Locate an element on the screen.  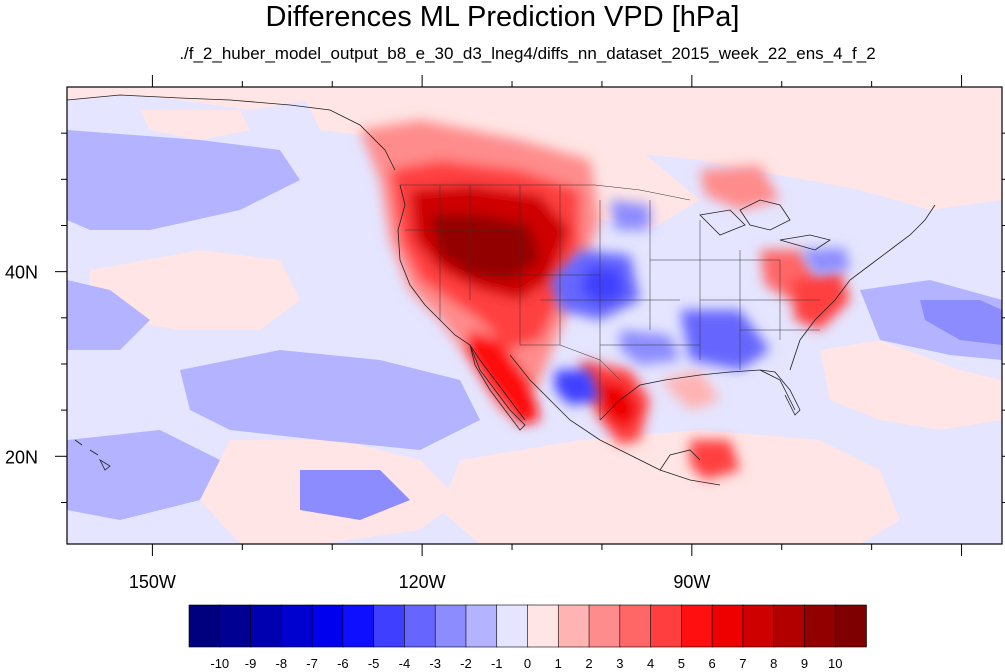
colorbar-label: 1 is located at coordinates (558, 663).